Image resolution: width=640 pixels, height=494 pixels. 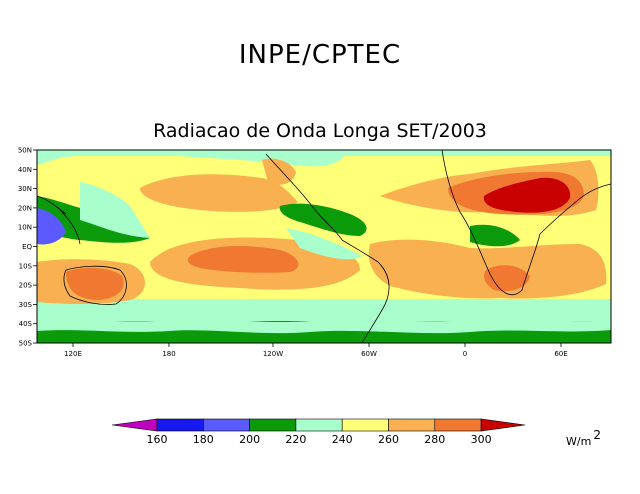 I want to click on lon-label: 60E, so click(x=560, y=354).